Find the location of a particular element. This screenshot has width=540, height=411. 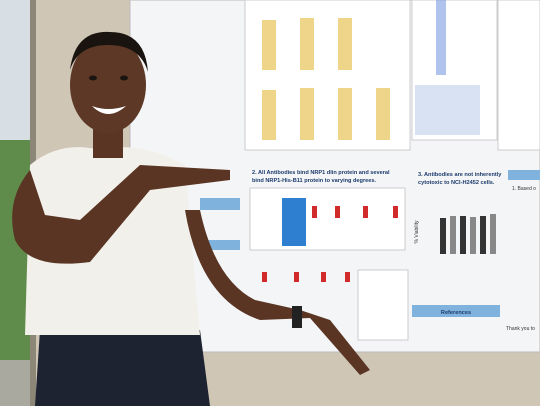

header-bar is located at coordinates (524, 175).